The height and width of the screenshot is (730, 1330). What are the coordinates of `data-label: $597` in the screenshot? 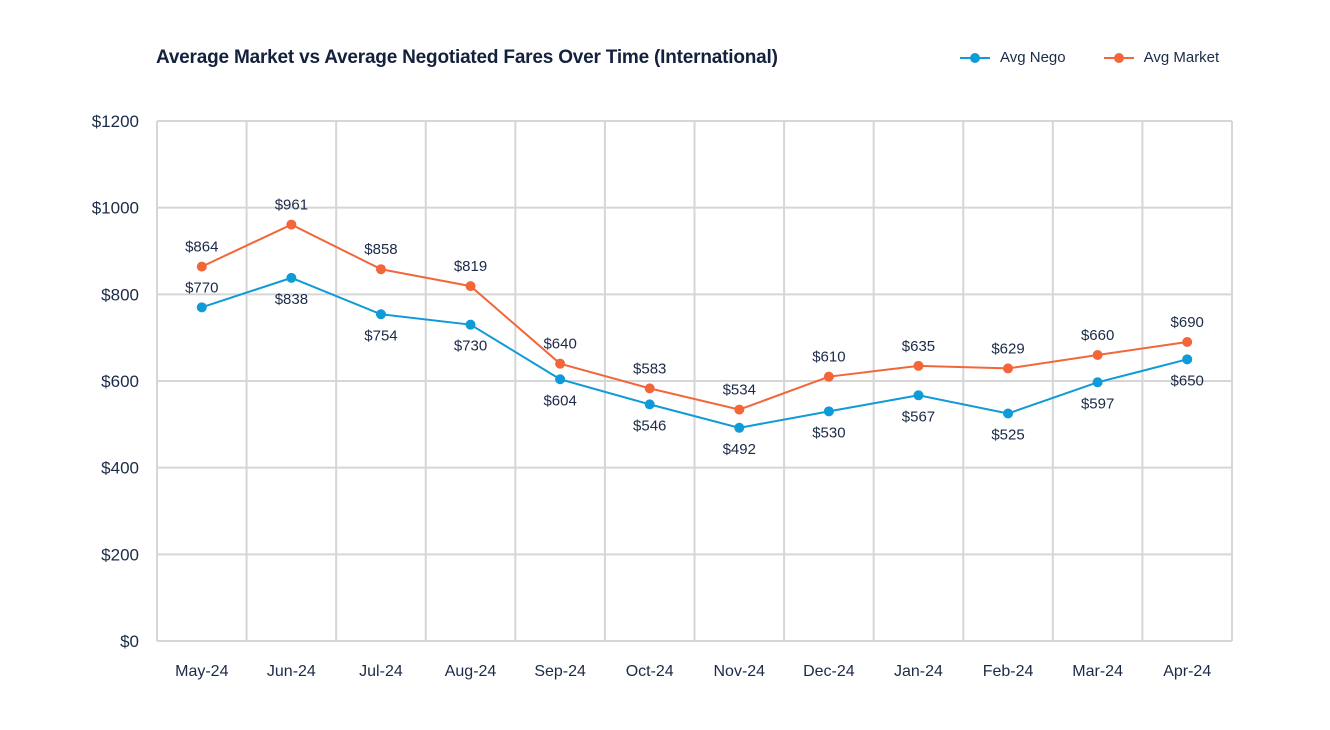 It's located at (1097, 403).